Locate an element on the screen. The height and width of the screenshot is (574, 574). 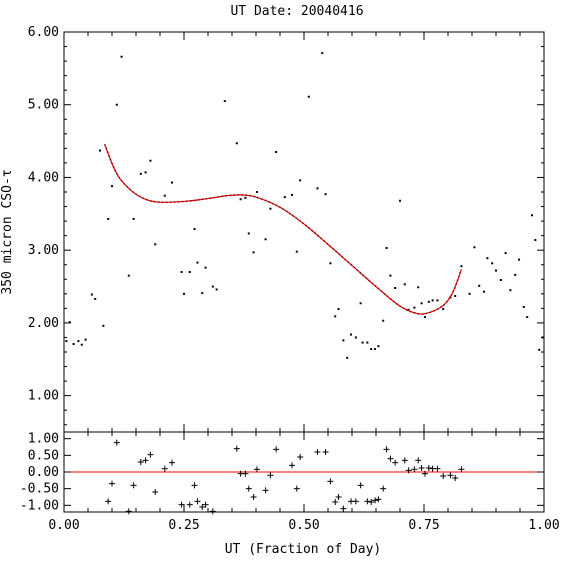
main-y-tick-label: 5.00 is located at coordinates (43, 105).